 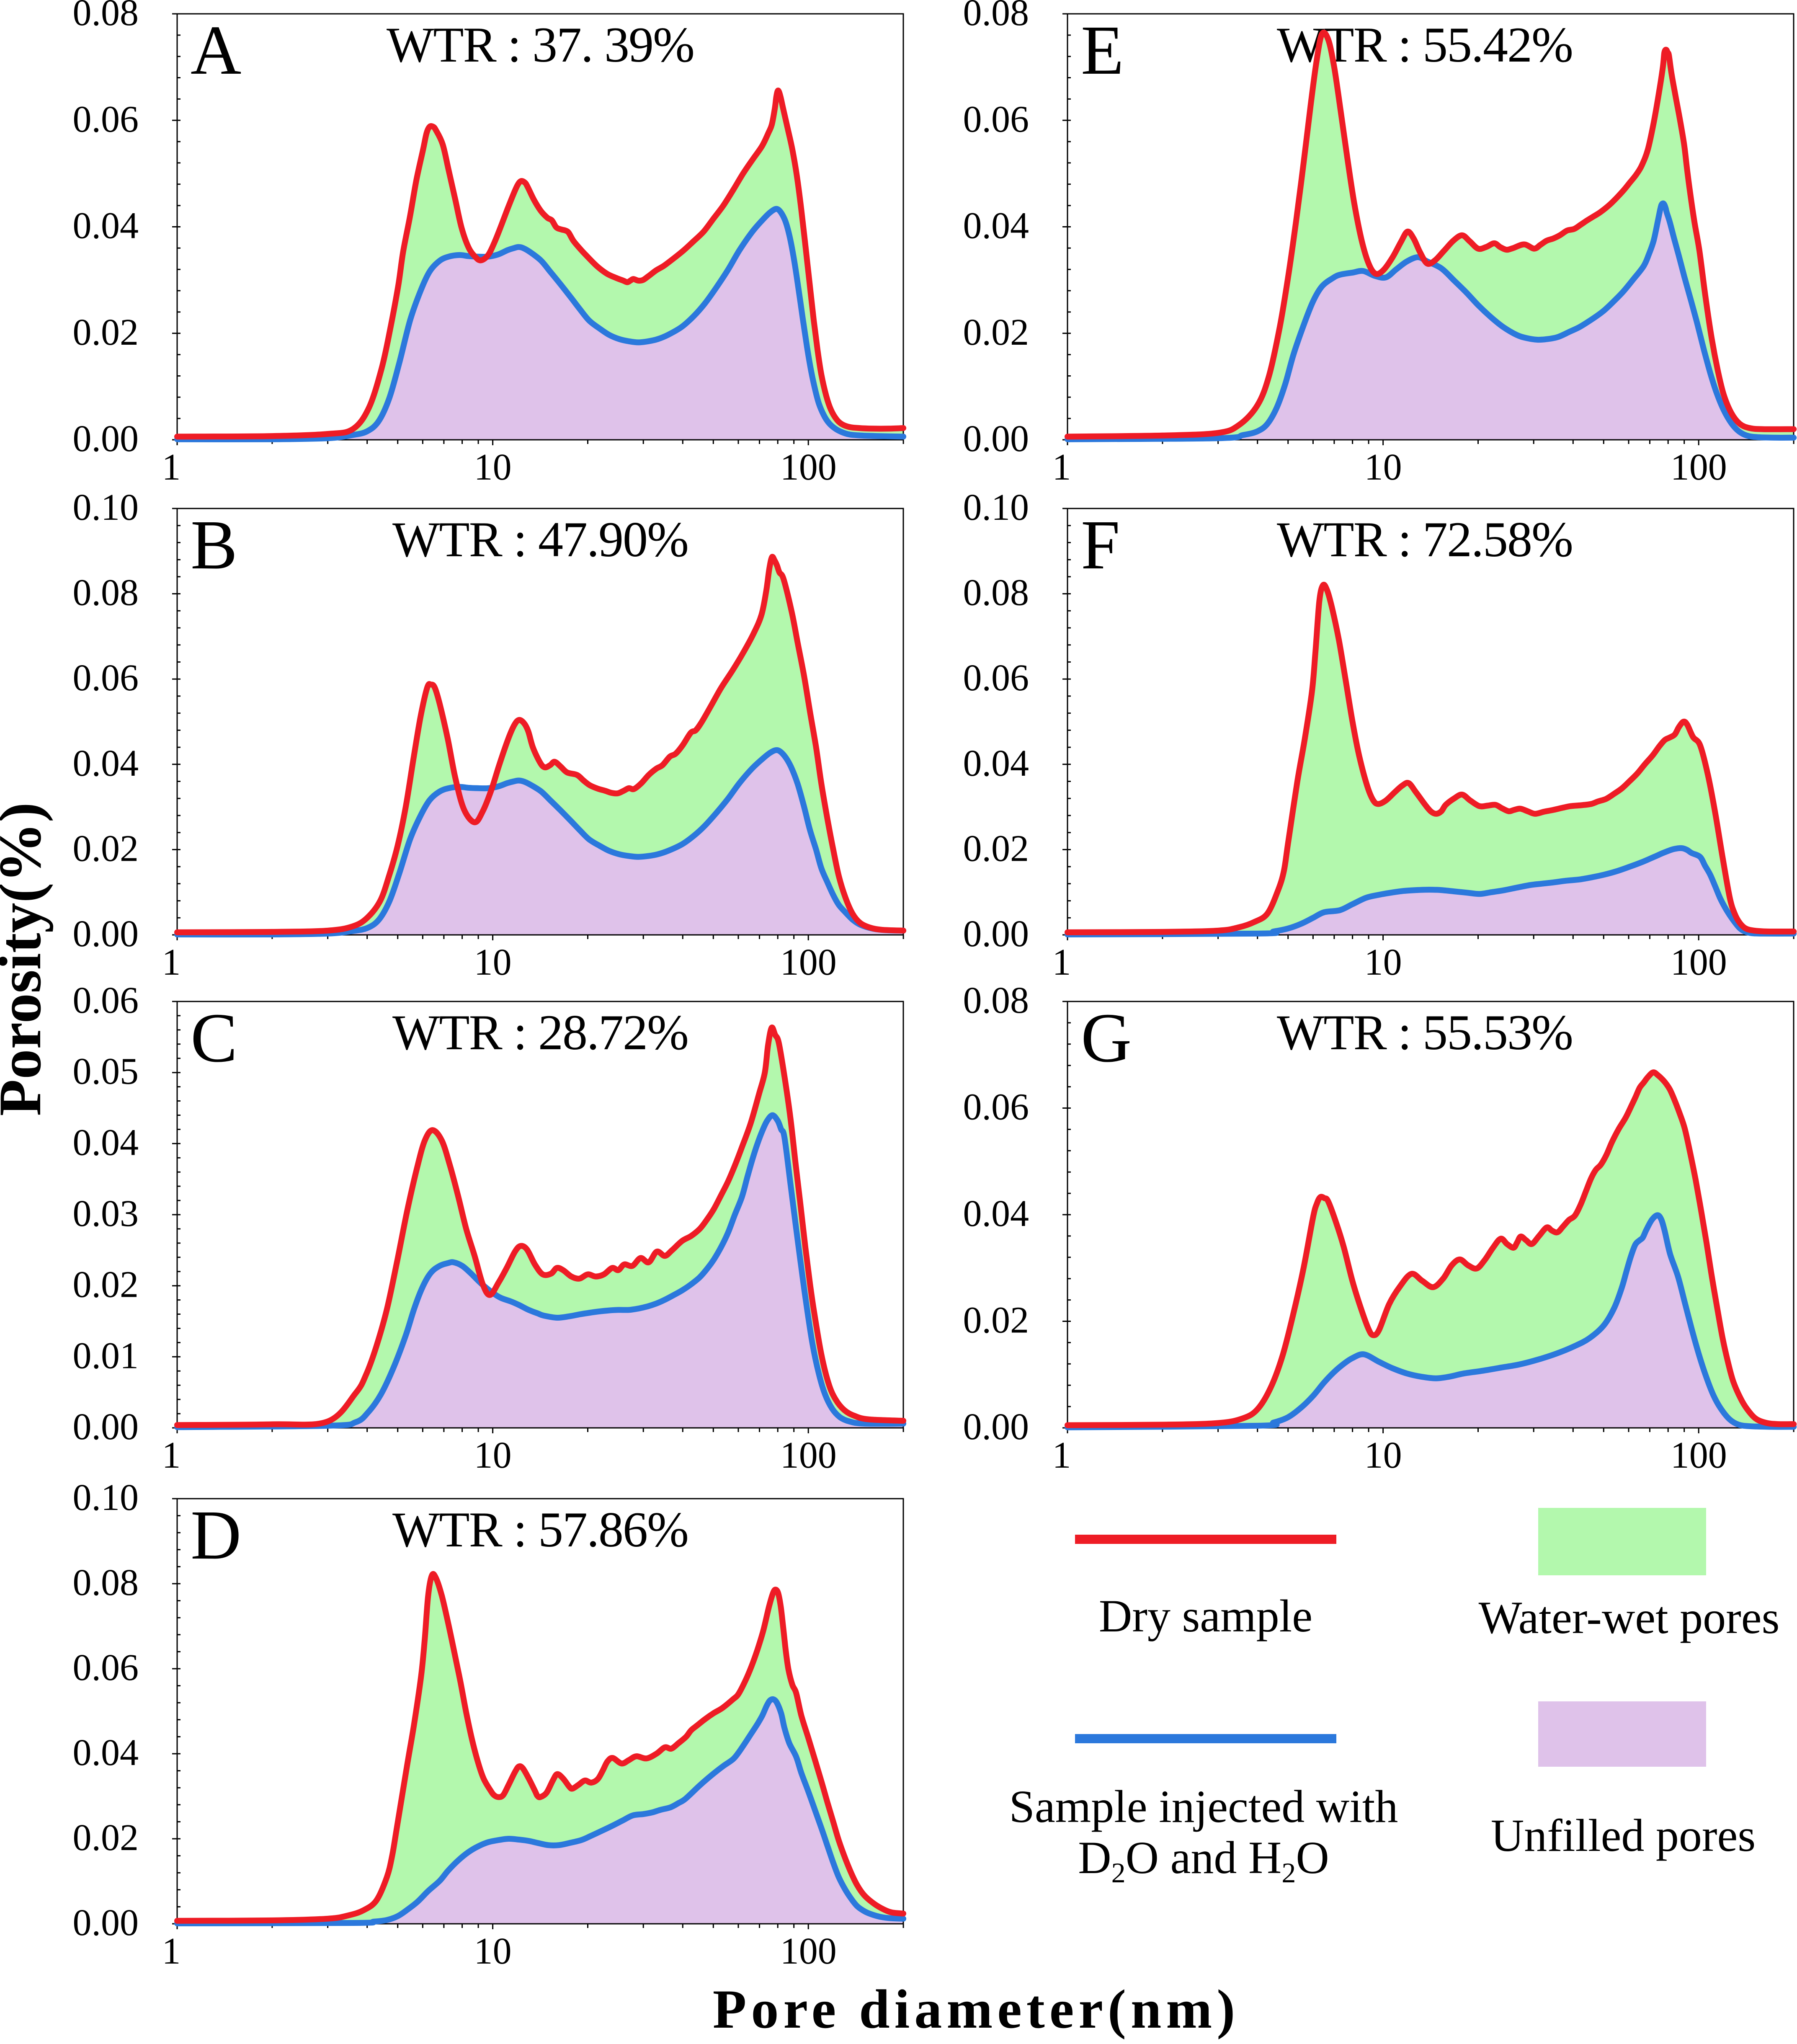 What do you see at coordinates (27, 959) in the screenshot?
I see `svg-text: Porosity(%)` at bounding box center [27, 959].